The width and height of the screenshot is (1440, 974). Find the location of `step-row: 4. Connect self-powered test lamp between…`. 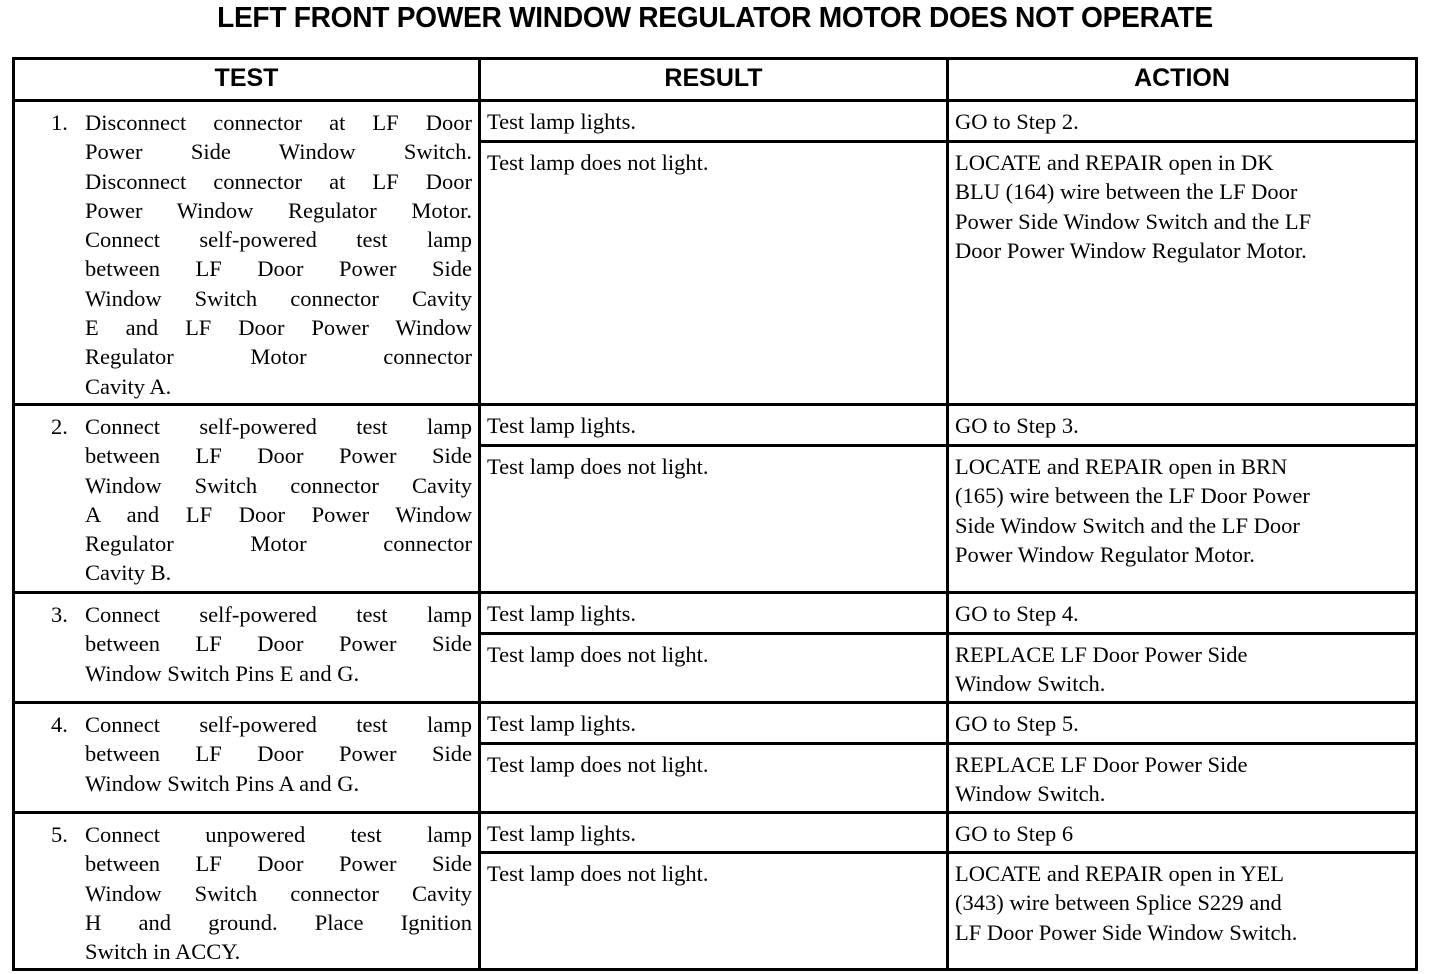

step-row: 4. Connect self-powered test lamp between… is located at coordinates (715, 759).